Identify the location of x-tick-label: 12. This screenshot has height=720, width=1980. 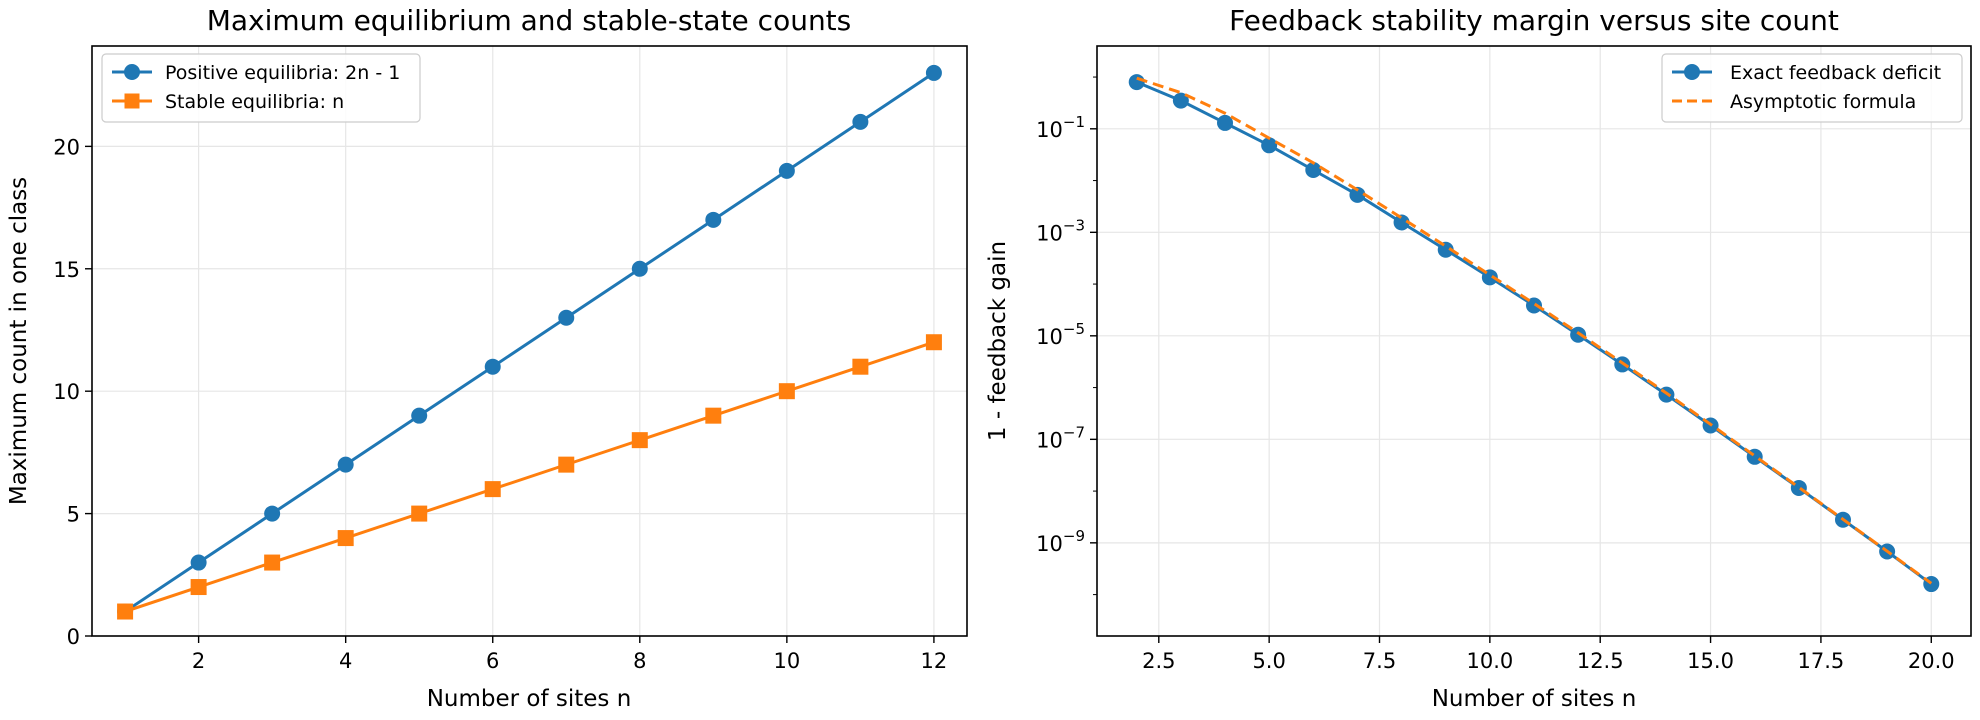
(934, 661).